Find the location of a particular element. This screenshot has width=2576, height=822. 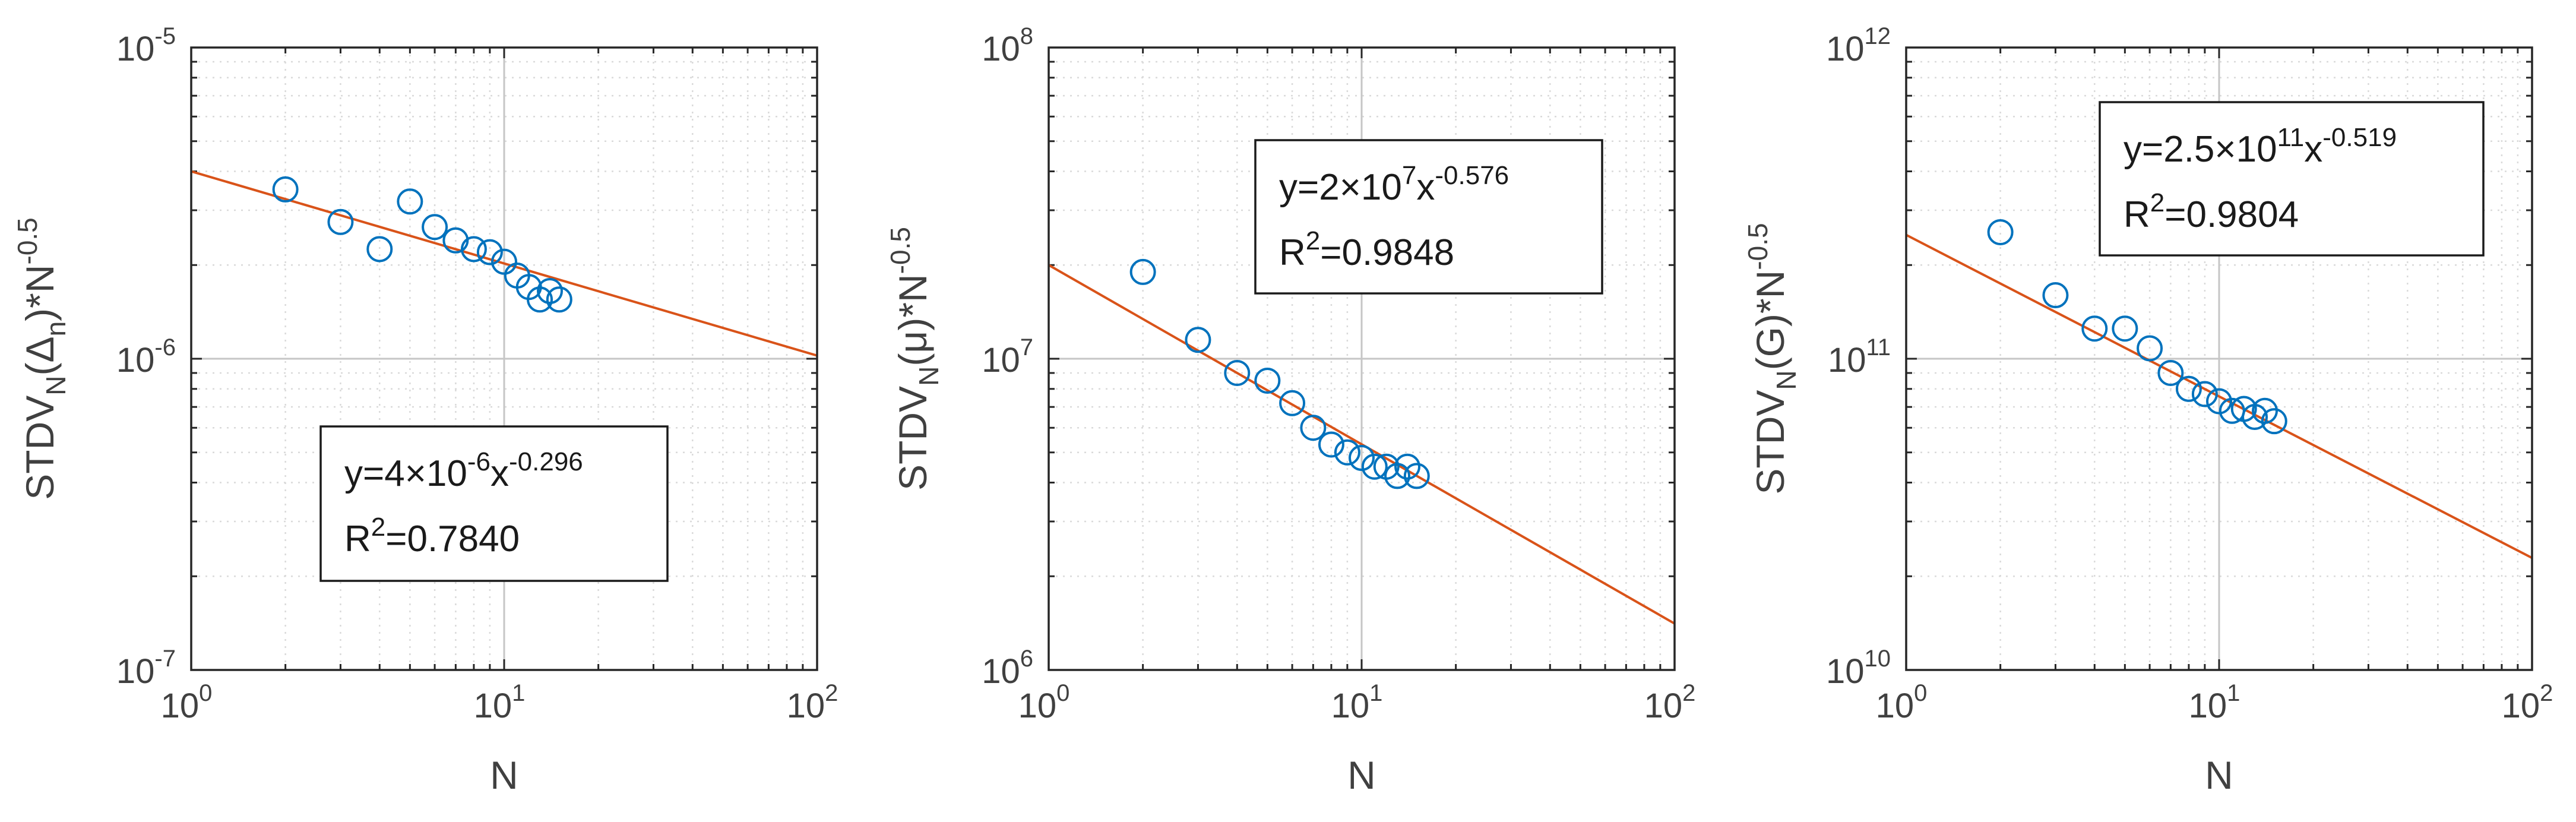

y-tick-label: 10⁷ is located at coordinates (1007, 357).